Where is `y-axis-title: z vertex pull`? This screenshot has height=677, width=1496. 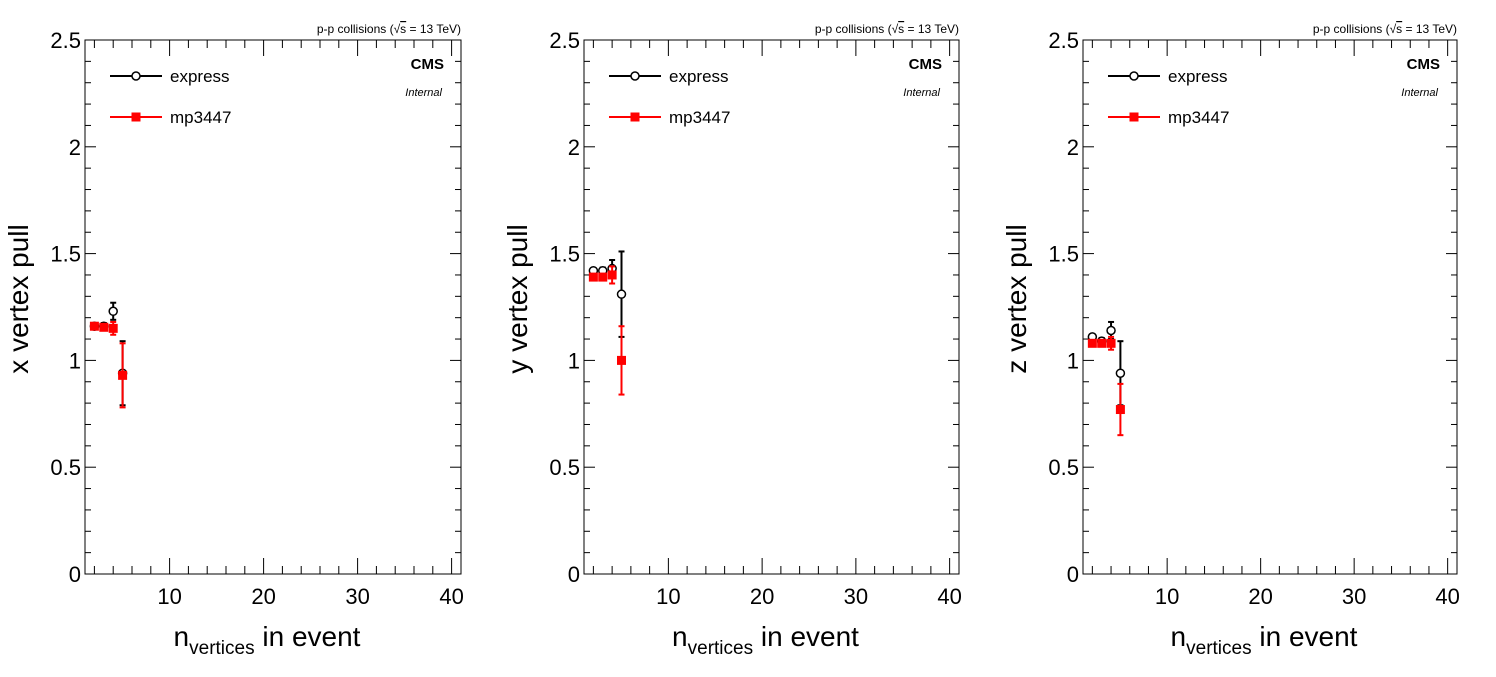 y-axis-title: z vertex pull is located at coordinates (1016, 298).